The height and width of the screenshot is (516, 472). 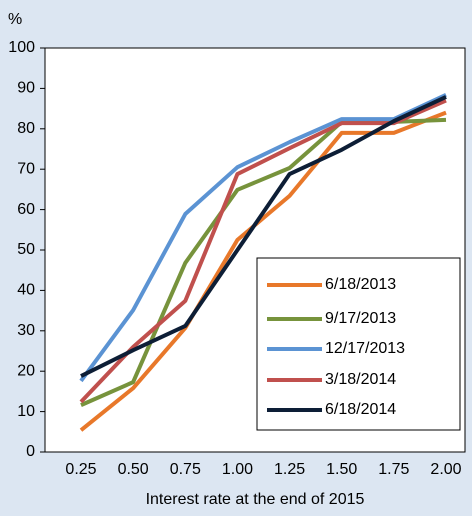 What do you see at coordinates (26, 330) in the screenshot?
I see `y-tick-label: 30` at bounding box center [26, 330].